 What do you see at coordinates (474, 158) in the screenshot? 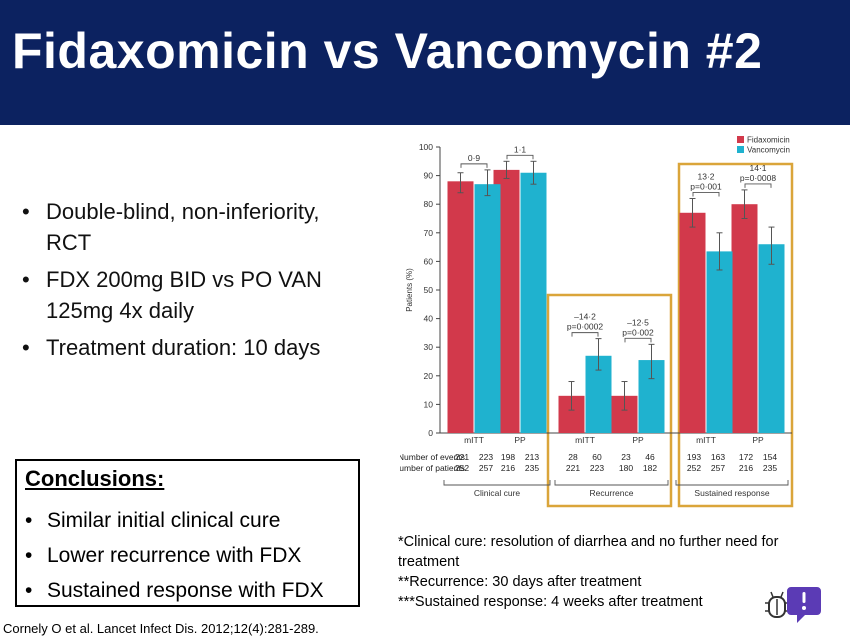
I see `annotation-label: 0·9` at bounding box center [474, 158].